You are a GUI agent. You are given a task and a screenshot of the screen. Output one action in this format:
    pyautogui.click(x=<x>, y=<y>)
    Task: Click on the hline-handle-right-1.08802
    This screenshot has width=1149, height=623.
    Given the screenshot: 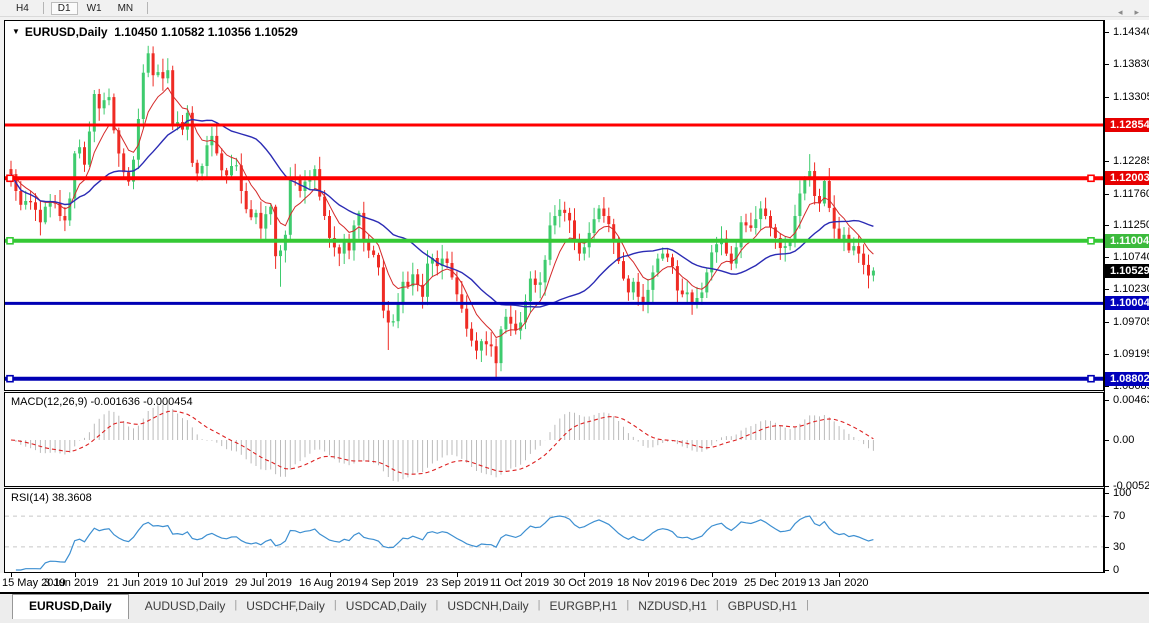 What is the action you would take?
    pyautogui.click(x=1091, y=378)
    